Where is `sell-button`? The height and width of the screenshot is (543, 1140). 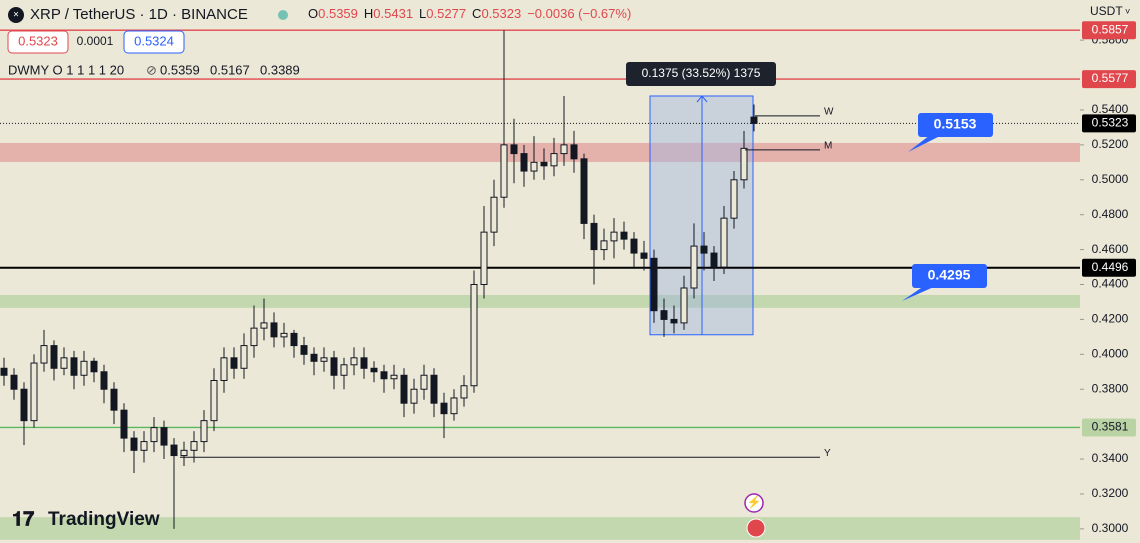
sell-button is located at coordinates (38, 42).